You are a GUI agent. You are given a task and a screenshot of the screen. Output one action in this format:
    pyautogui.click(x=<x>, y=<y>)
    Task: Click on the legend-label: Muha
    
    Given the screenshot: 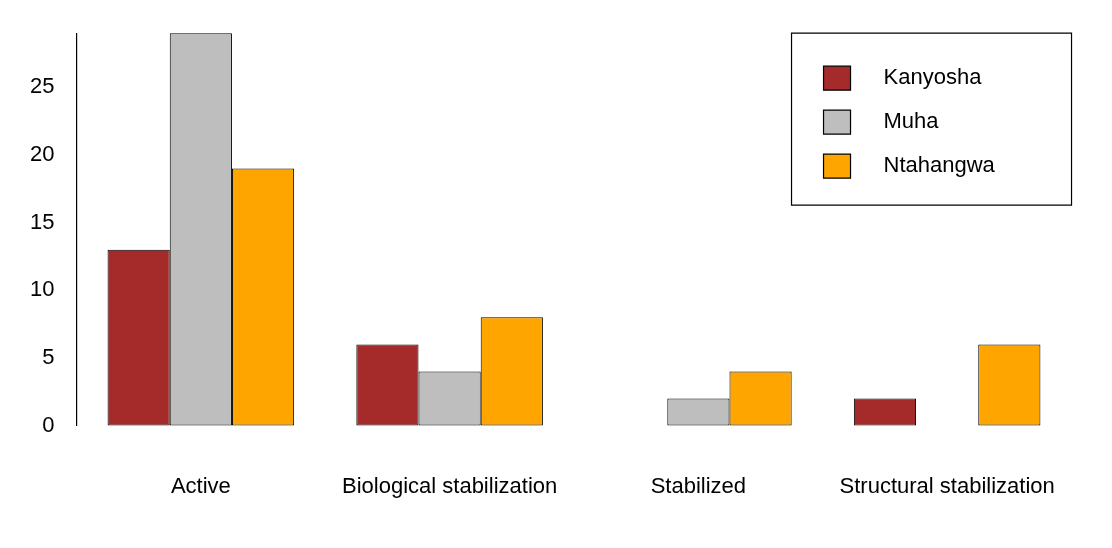 What is the action you would take?
    pyautogui.click(x=911, y=121)
    